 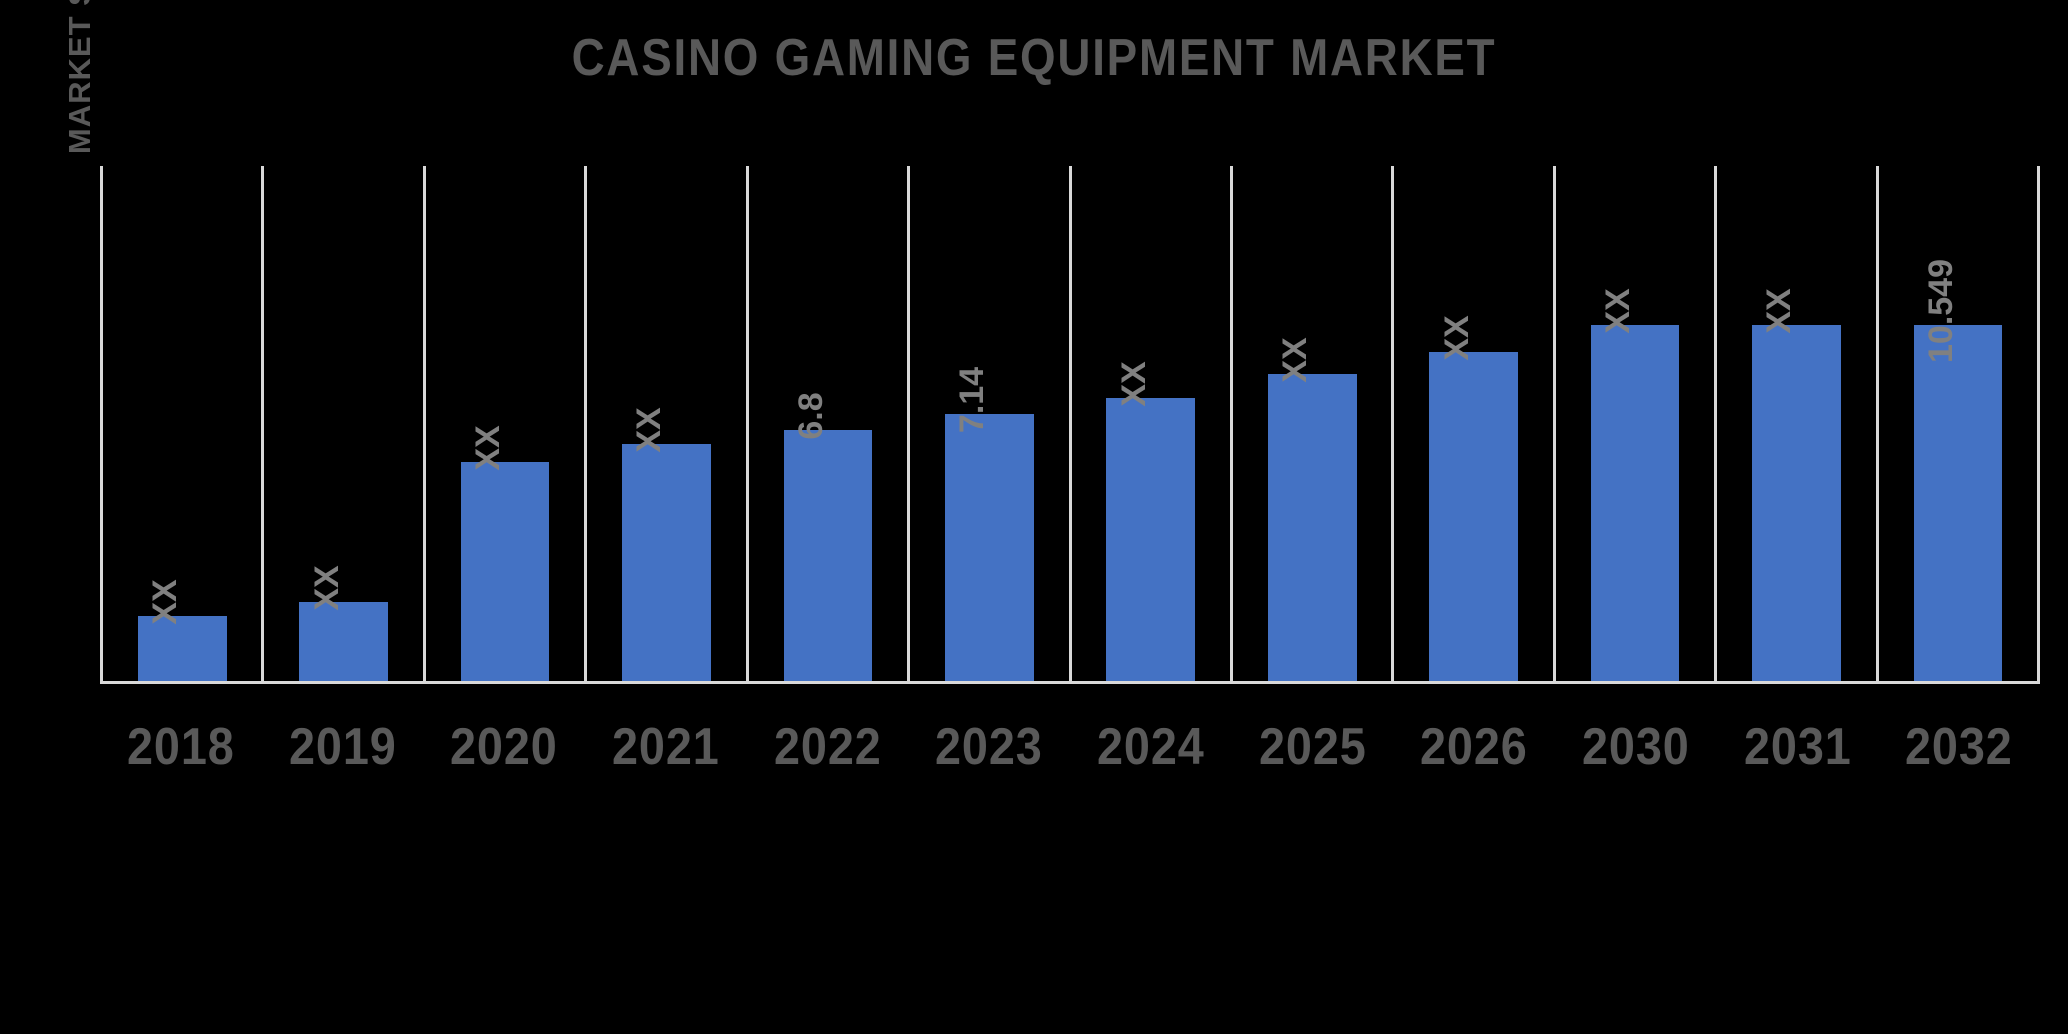 What do you see at coordinates (1474, 747) in the screenshot?
I see `x-axis-tick-label: 2026` at bounding box center [1474, 747].